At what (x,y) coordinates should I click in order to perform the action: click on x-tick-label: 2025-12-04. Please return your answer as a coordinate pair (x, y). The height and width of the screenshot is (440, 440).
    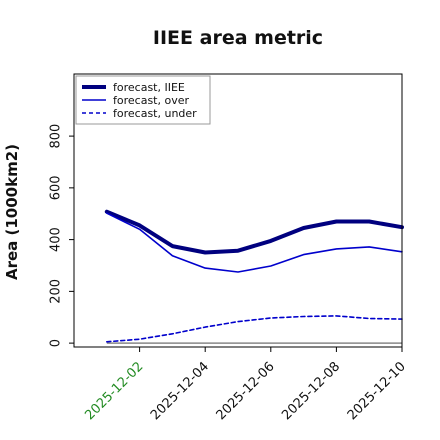
    Looking at the image, I should click on (180, 391).